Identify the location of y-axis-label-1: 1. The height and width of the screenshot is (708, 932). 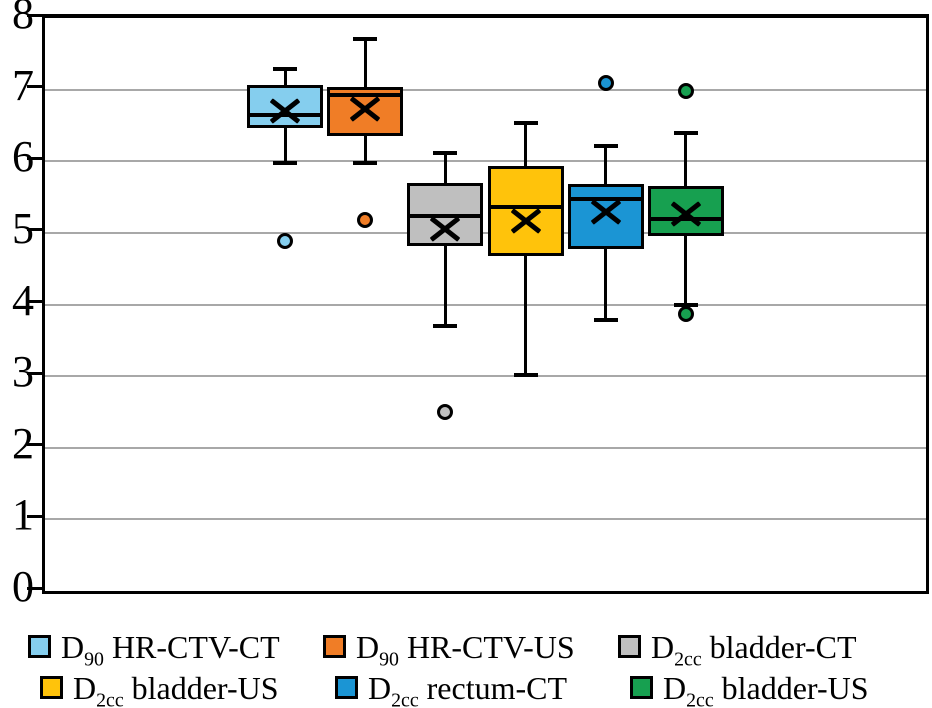
(23, 515).